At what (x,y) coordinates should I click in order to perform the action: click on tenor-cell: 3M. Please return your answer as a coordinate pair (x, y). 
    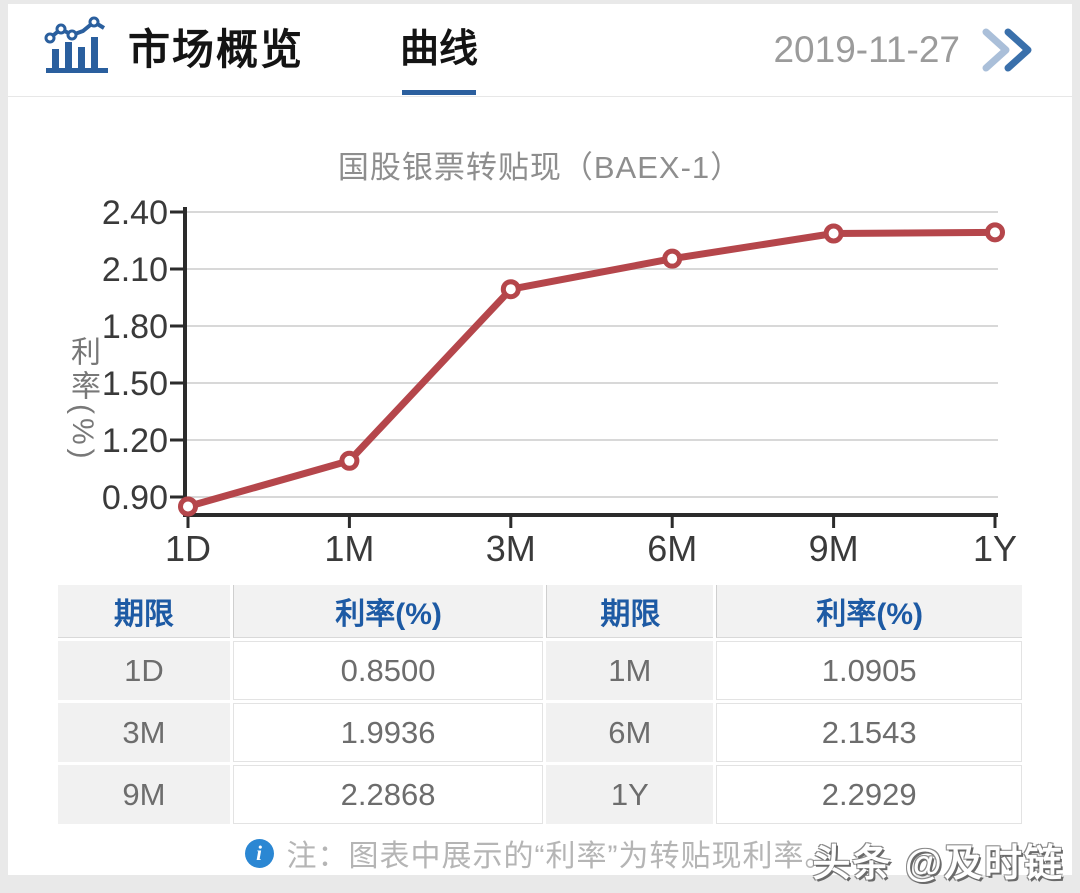
    Looking at the image, I should click on (144, 732).